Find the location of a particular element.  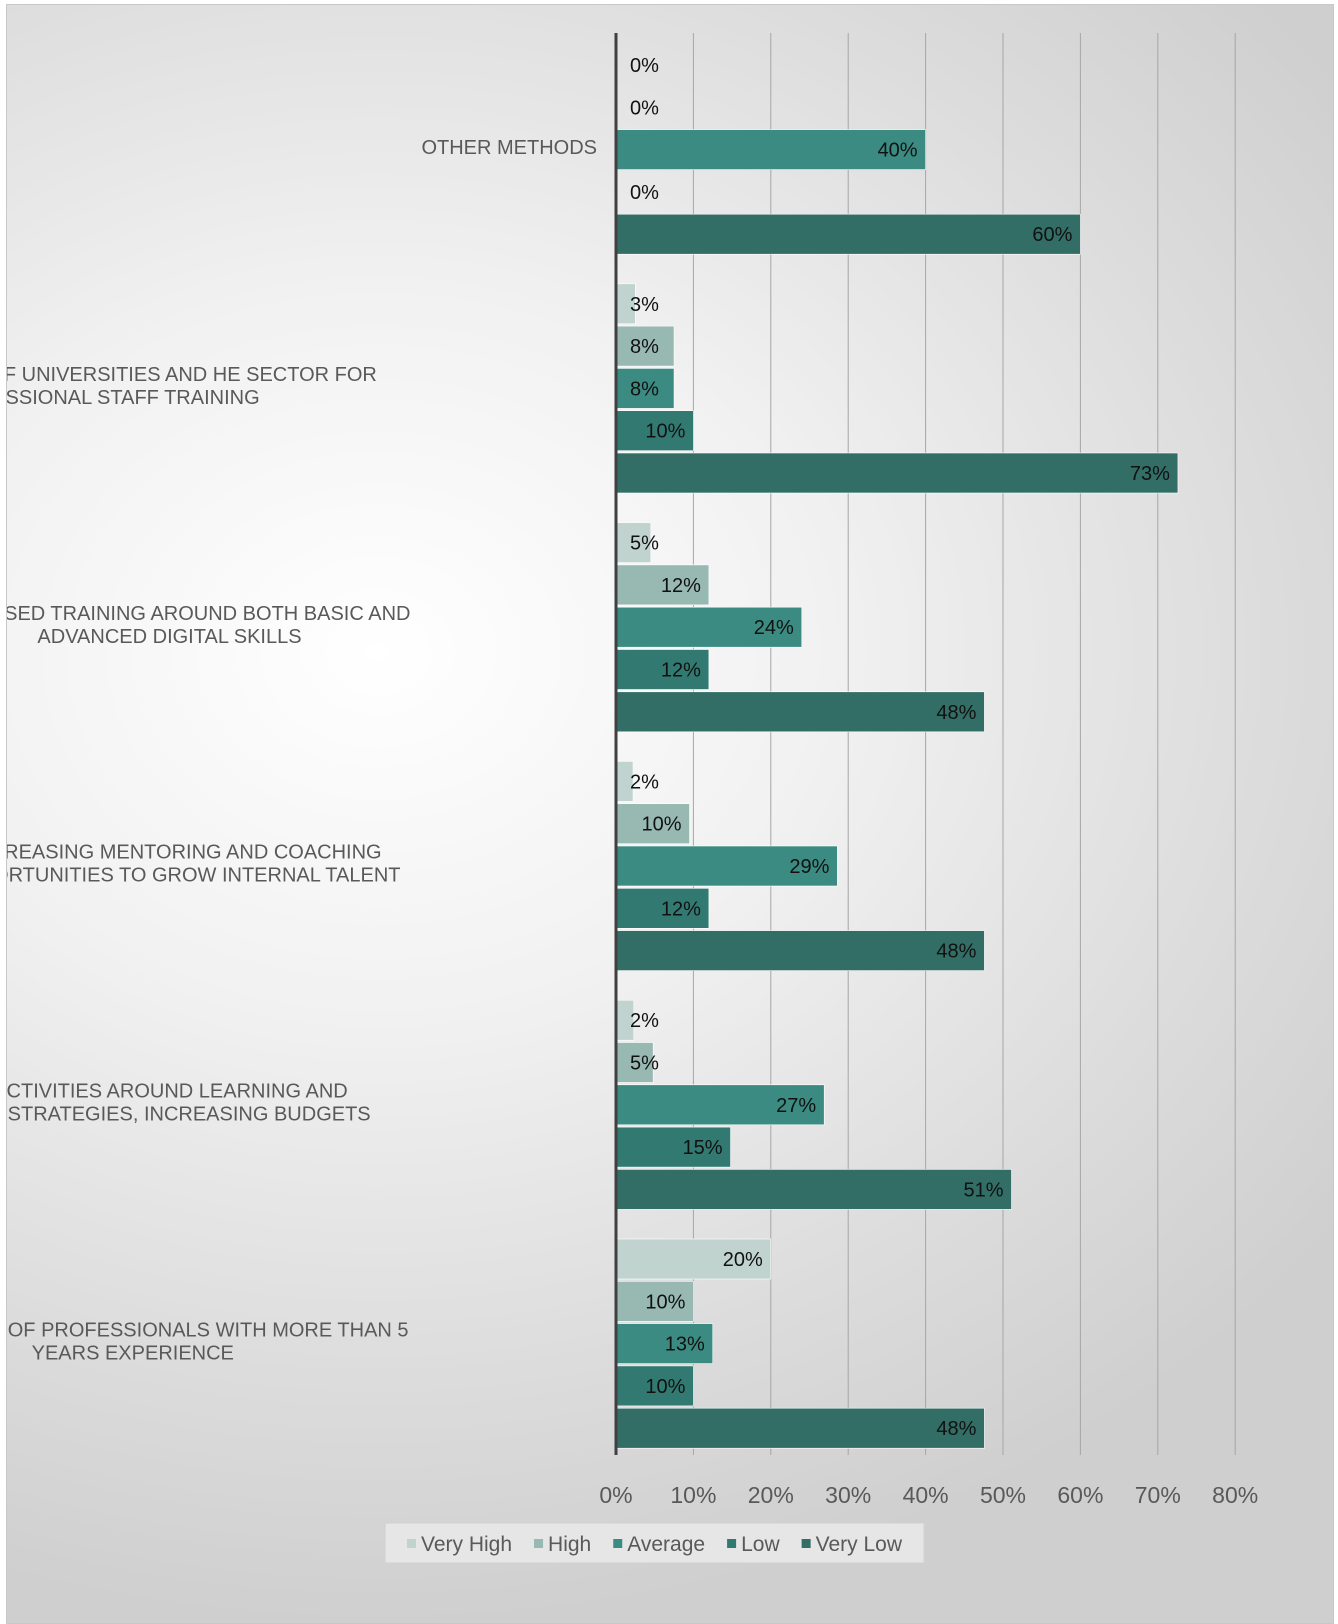

x-tick-label: 40% is located at coordinates (926, 1495).